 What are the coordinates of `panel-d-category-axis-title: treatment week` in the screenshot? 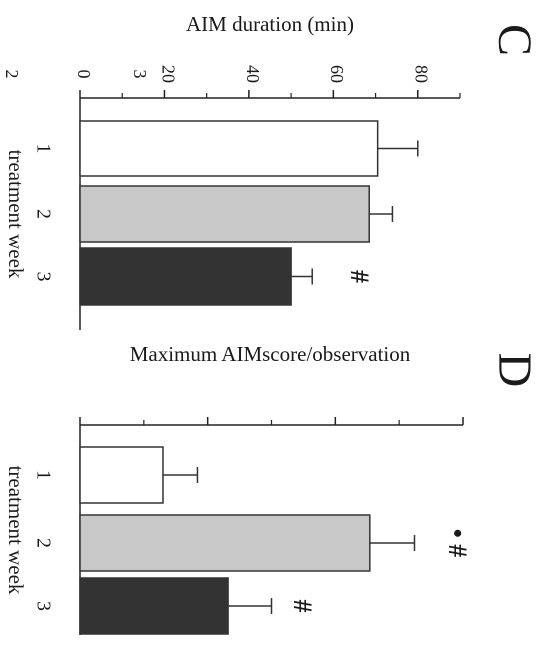 It's located at (16, 530).